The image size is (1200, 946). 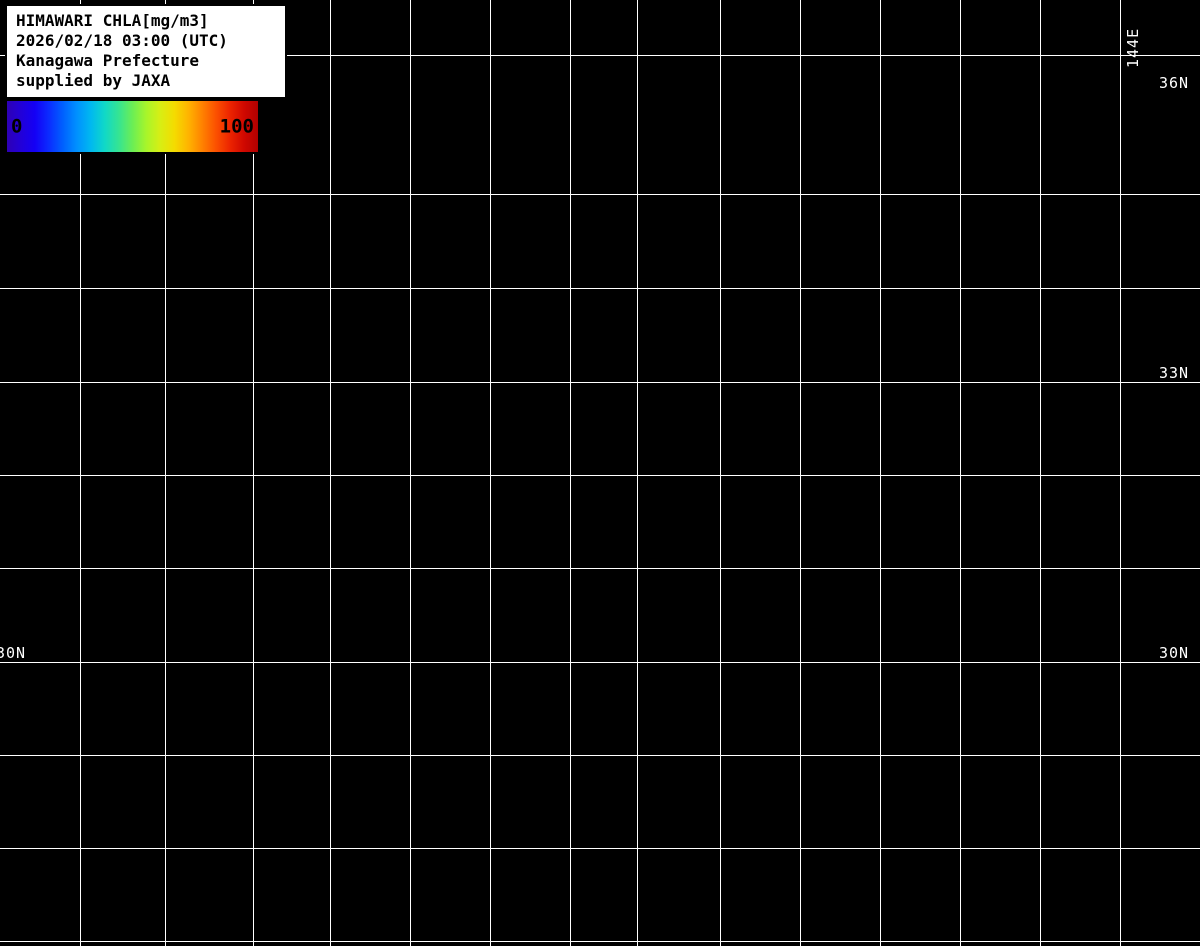 I want to click on colorbar-max-label: 100, so click(x=236, y=126).